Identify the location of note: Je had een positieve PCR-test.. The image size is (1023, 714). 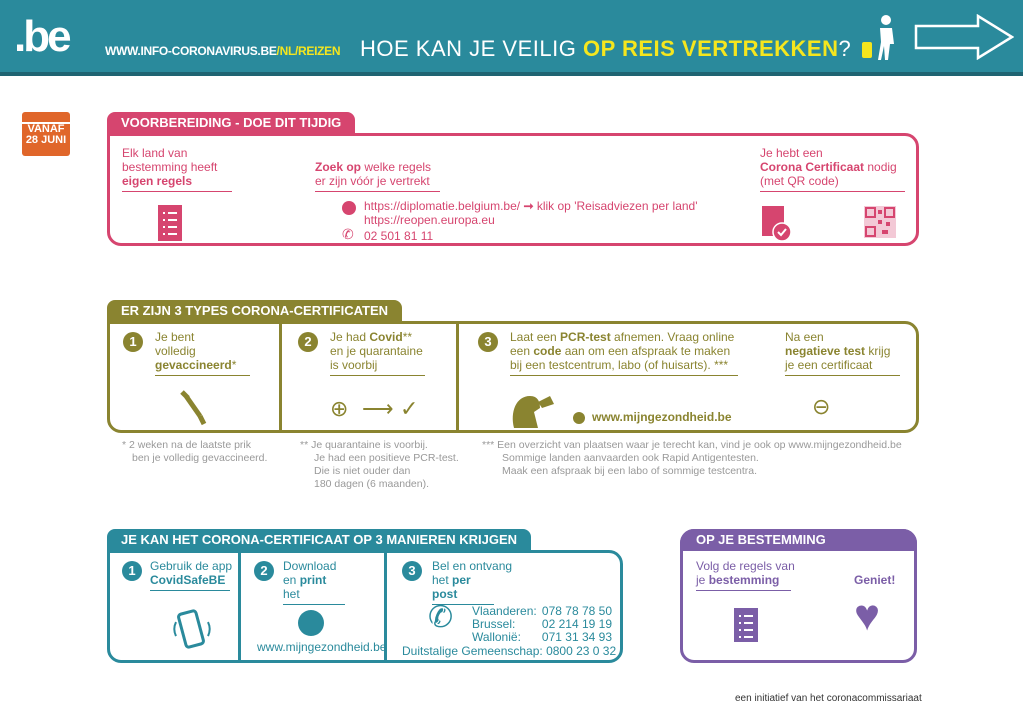
(386, 458).